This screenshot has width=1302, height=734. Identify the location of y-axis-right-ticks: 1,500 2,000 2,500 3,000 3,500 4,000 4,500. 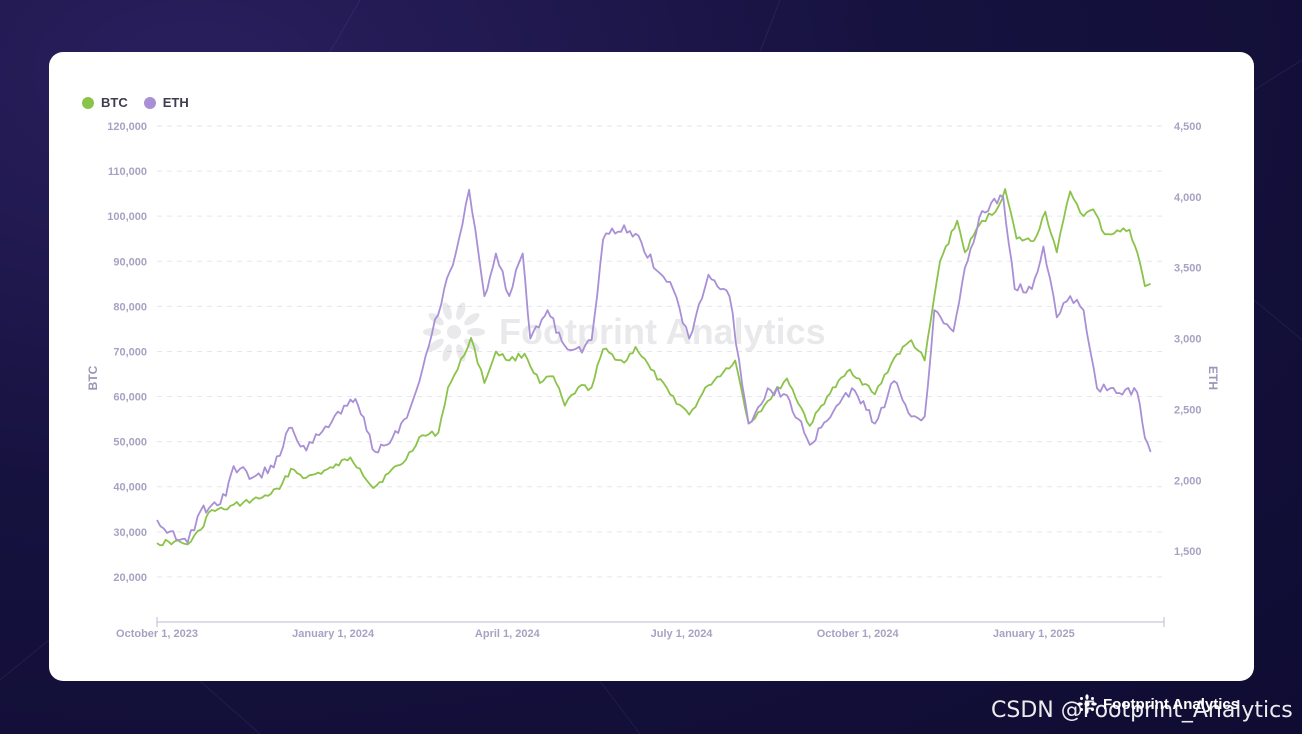
(1188, 339).